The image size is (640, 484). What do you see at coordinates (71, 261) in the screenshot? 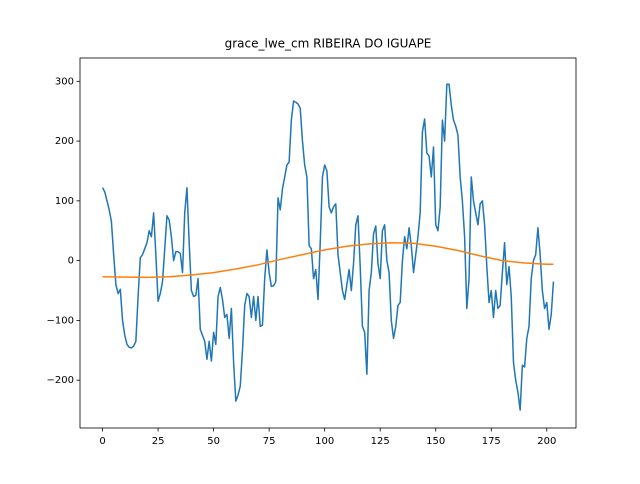
I see `y-tick-label: 0` at bounding box center [71, 261].